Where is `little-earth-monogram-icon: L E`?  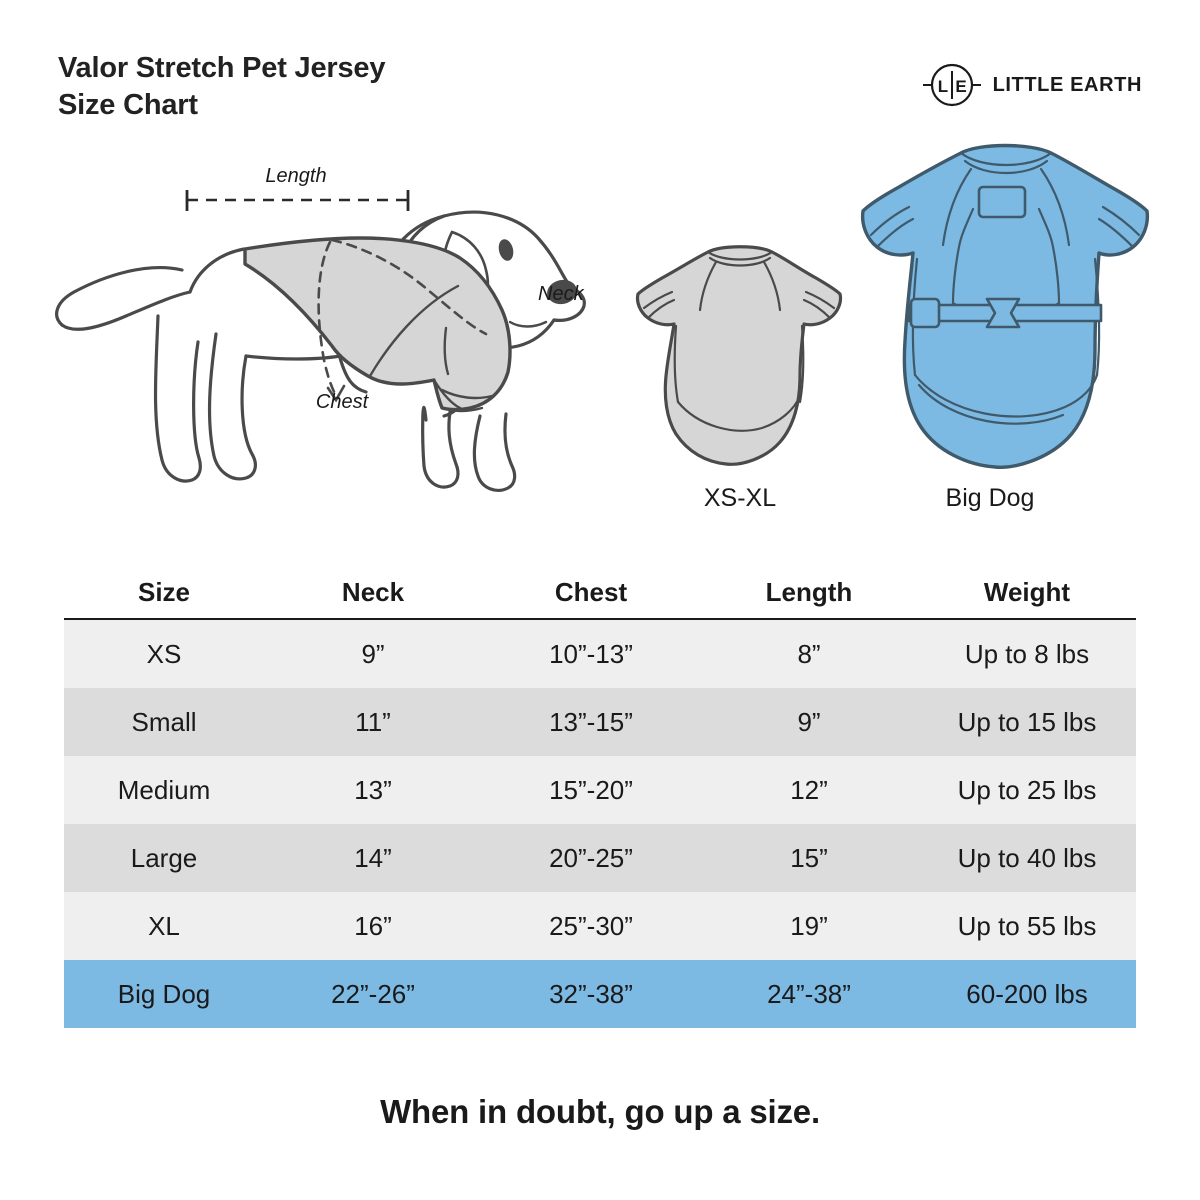 little-earth-monogram-icon: L E is located at coordinates (951, 85).